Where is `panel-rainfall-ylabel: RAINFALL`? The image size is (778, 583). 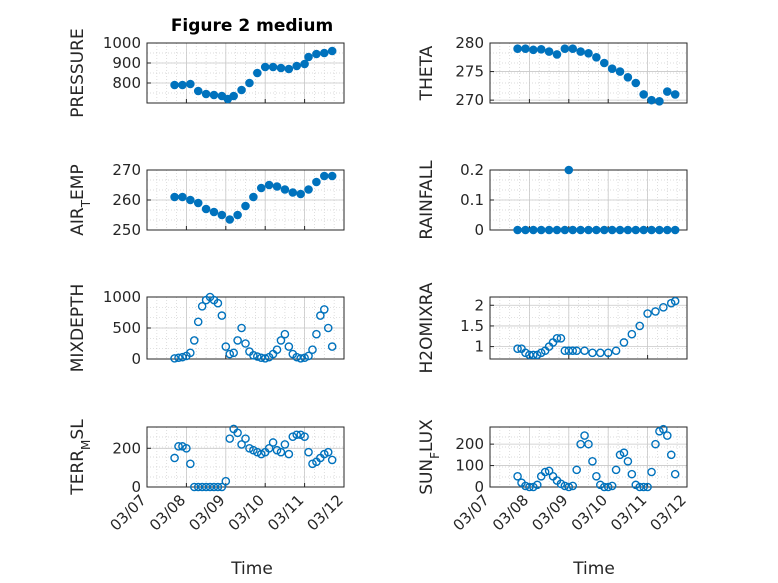 panel-rainfall-ylabel: RAINFALL is located at coordinates (427, 200).